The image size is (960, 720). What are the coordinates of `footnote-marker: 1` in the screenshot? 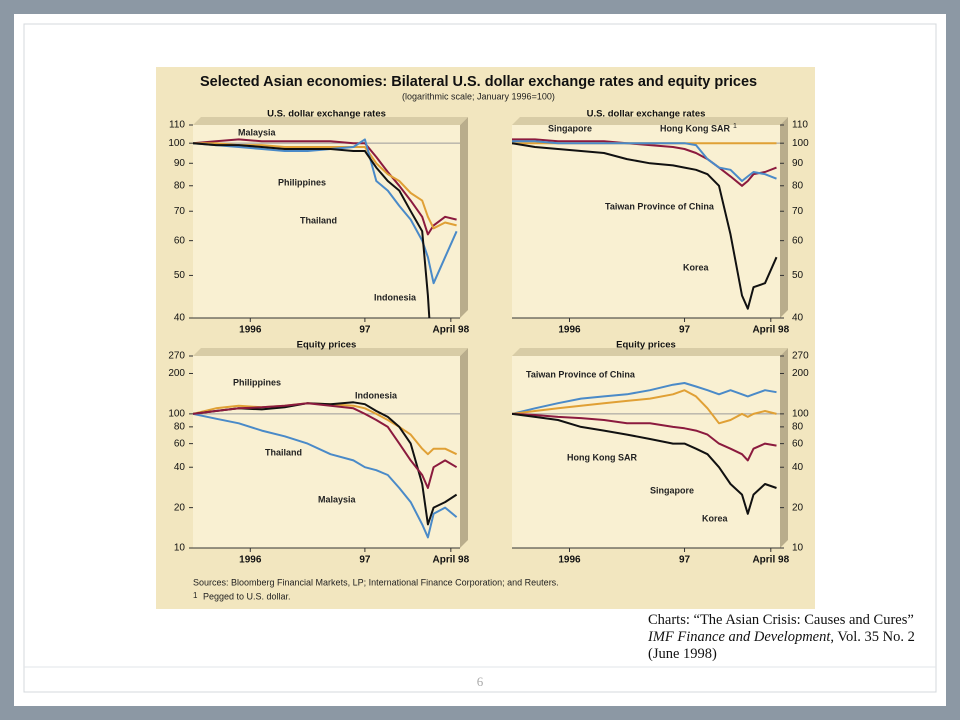 It's located at (195, 595).